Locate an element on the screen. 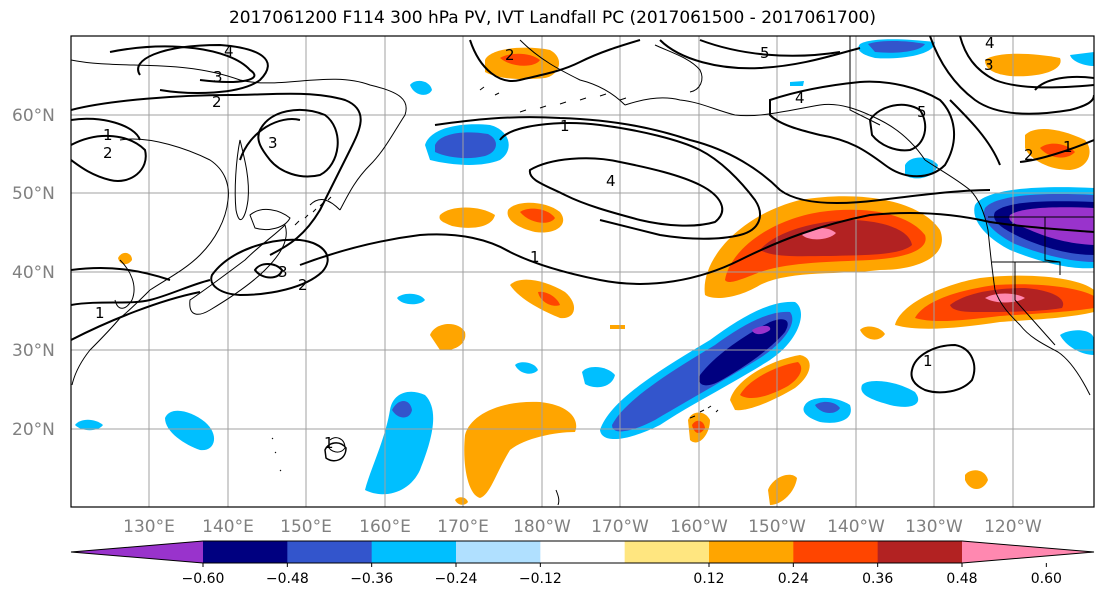 This screenshot has width=1105, height=601. colorbar-extend-max is located at coordinates (1028, 552).